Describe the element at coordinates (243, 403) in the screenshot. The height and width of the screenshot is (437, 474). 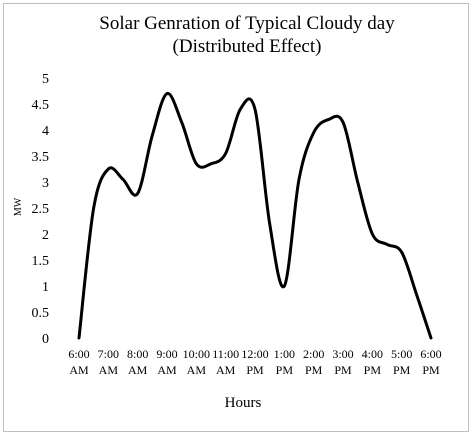
I see `x-axis-label: Hours` at that location.